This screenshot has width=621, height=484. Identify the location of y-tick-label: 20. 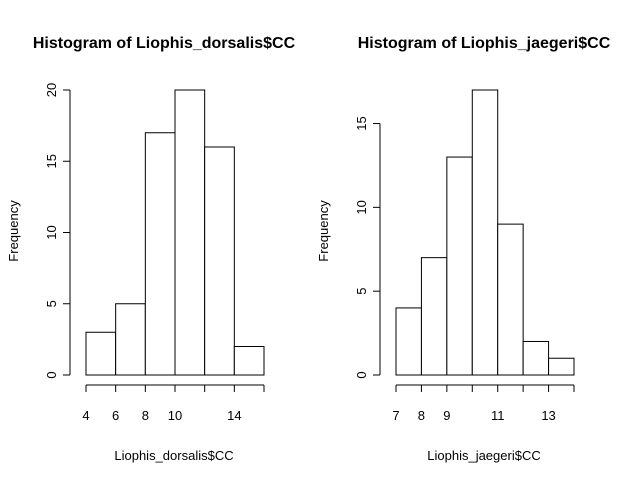
(51, 90).